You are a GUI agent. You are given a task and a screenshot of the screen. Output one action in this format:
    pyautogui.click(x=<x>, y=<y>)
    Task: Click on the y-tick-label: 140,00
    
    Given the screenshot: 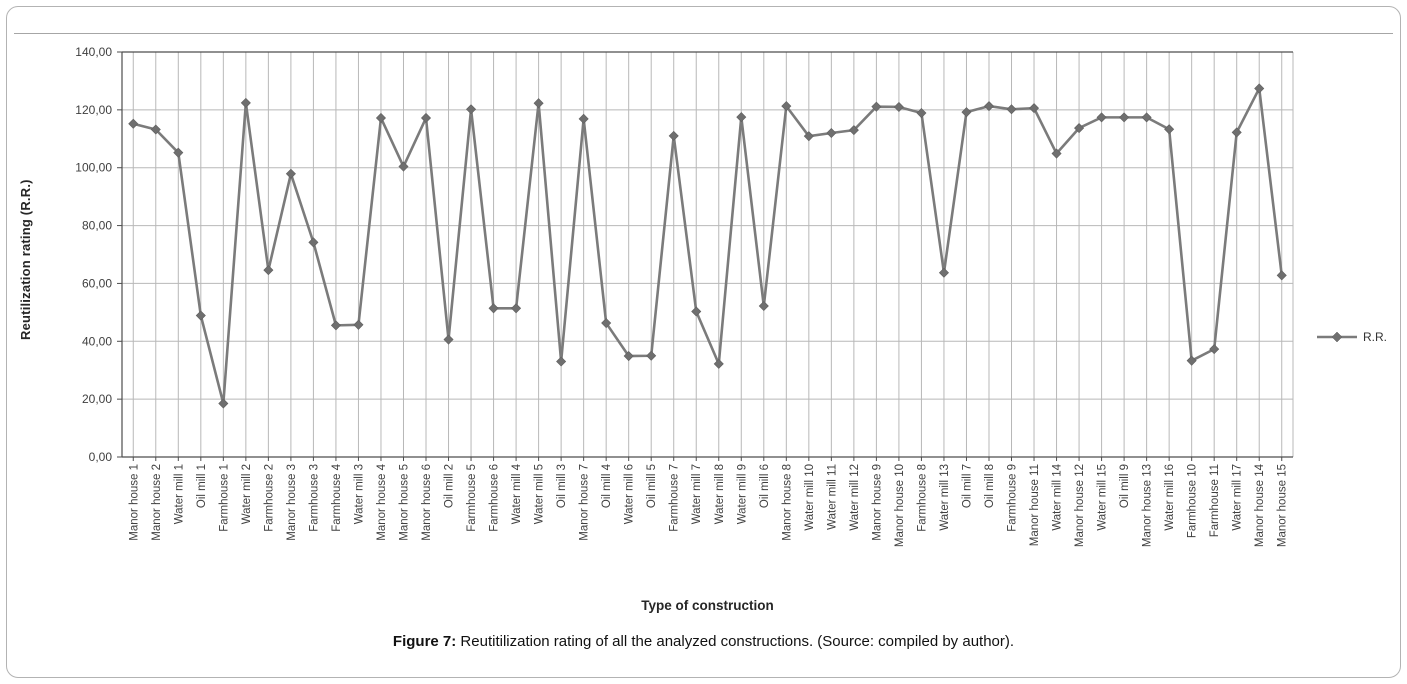 What is the action you would take?
    pyautogui.click(x=93, y=52)
    